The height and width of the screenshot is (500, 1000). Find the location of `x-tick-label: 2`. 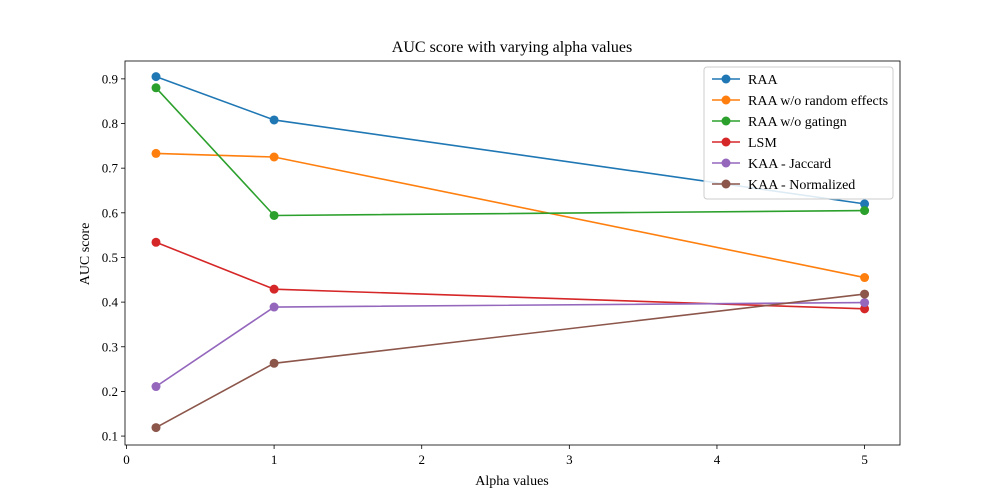

x-tick-label: 2 is located at coordinates (421, 459).